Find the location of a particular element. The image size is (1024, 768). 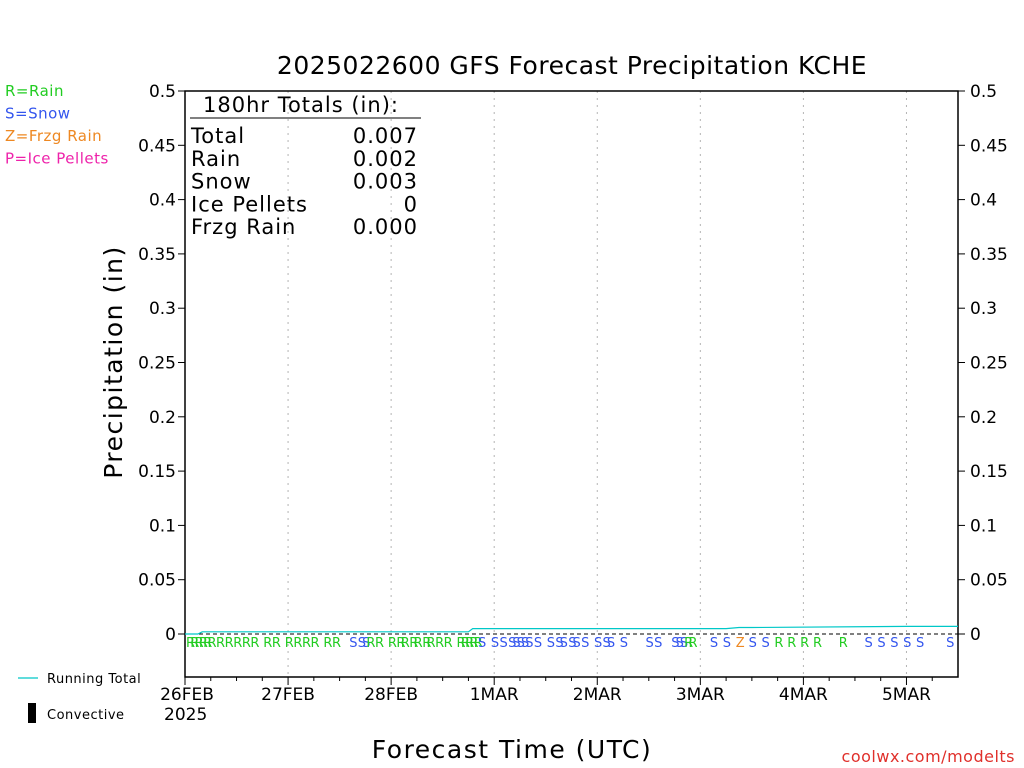

y-tick-label-left: 0.45 is located at coordinates (157, 146).